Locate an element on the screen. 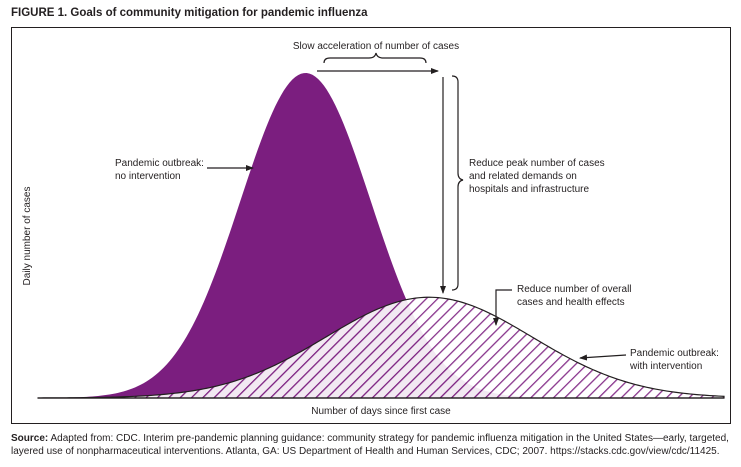 This screenshot has width=741, height=467. annotation-with-intervention-line2: with intervention is located at coordinates (665, 366).